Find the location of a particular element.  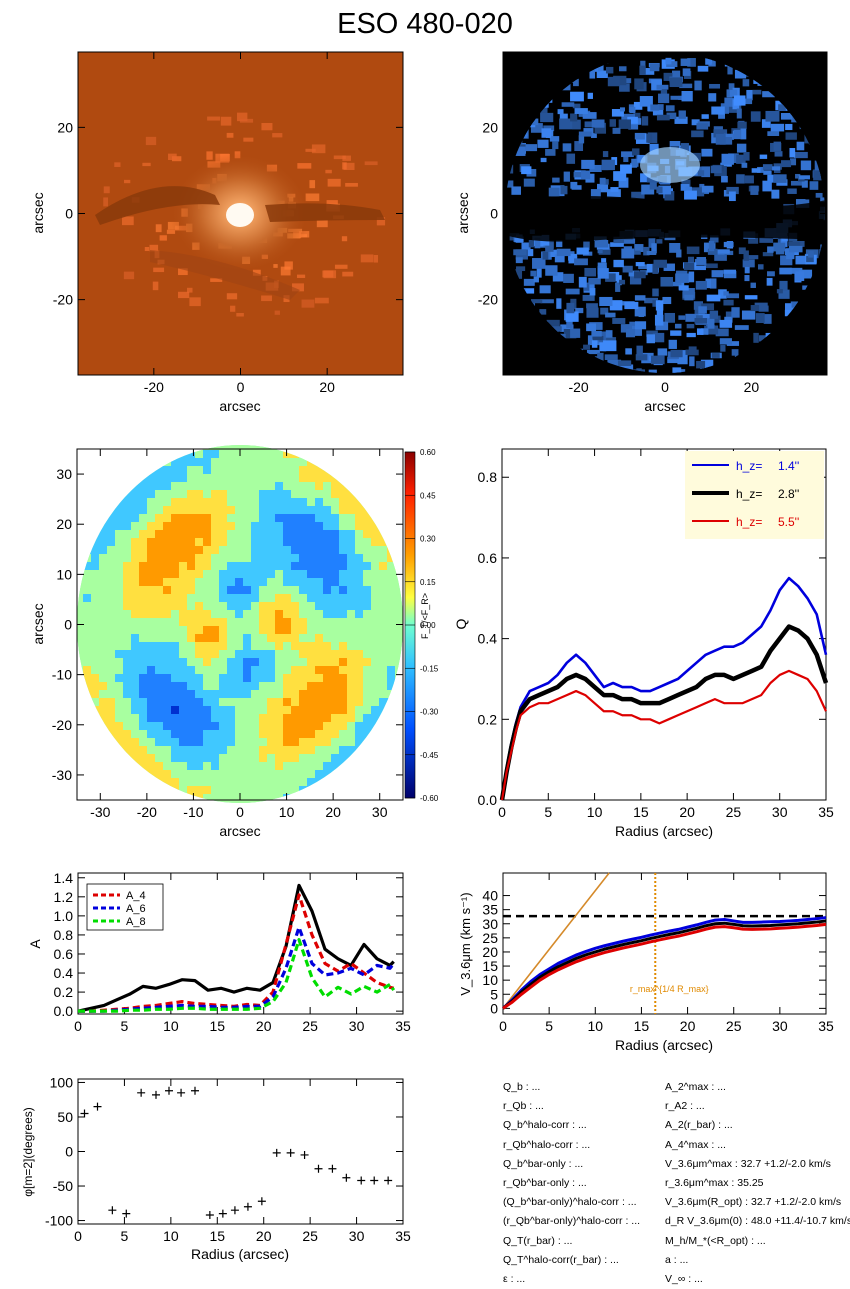

fourier-ytick-label: 0.4 is located at coordinates (64, 973).